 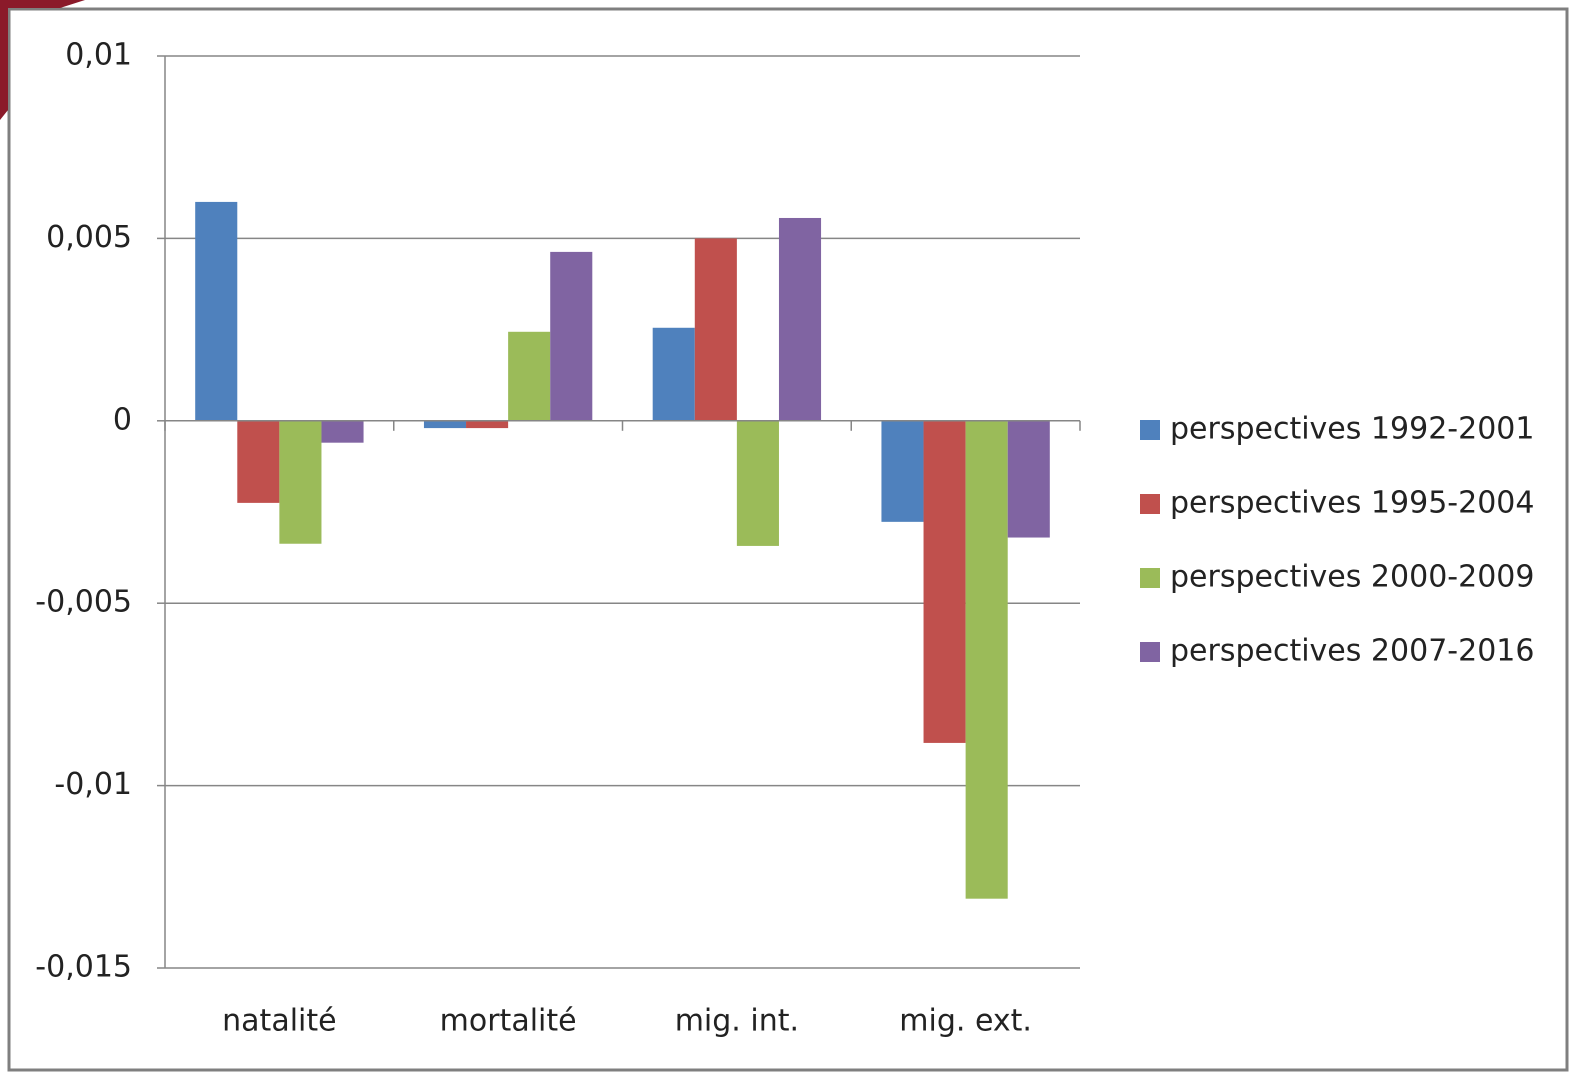 What do you see at coordinates (83, 967) in the screenshot?
I see `y-tick-label: -0,015` at bounding box center [83, 967].